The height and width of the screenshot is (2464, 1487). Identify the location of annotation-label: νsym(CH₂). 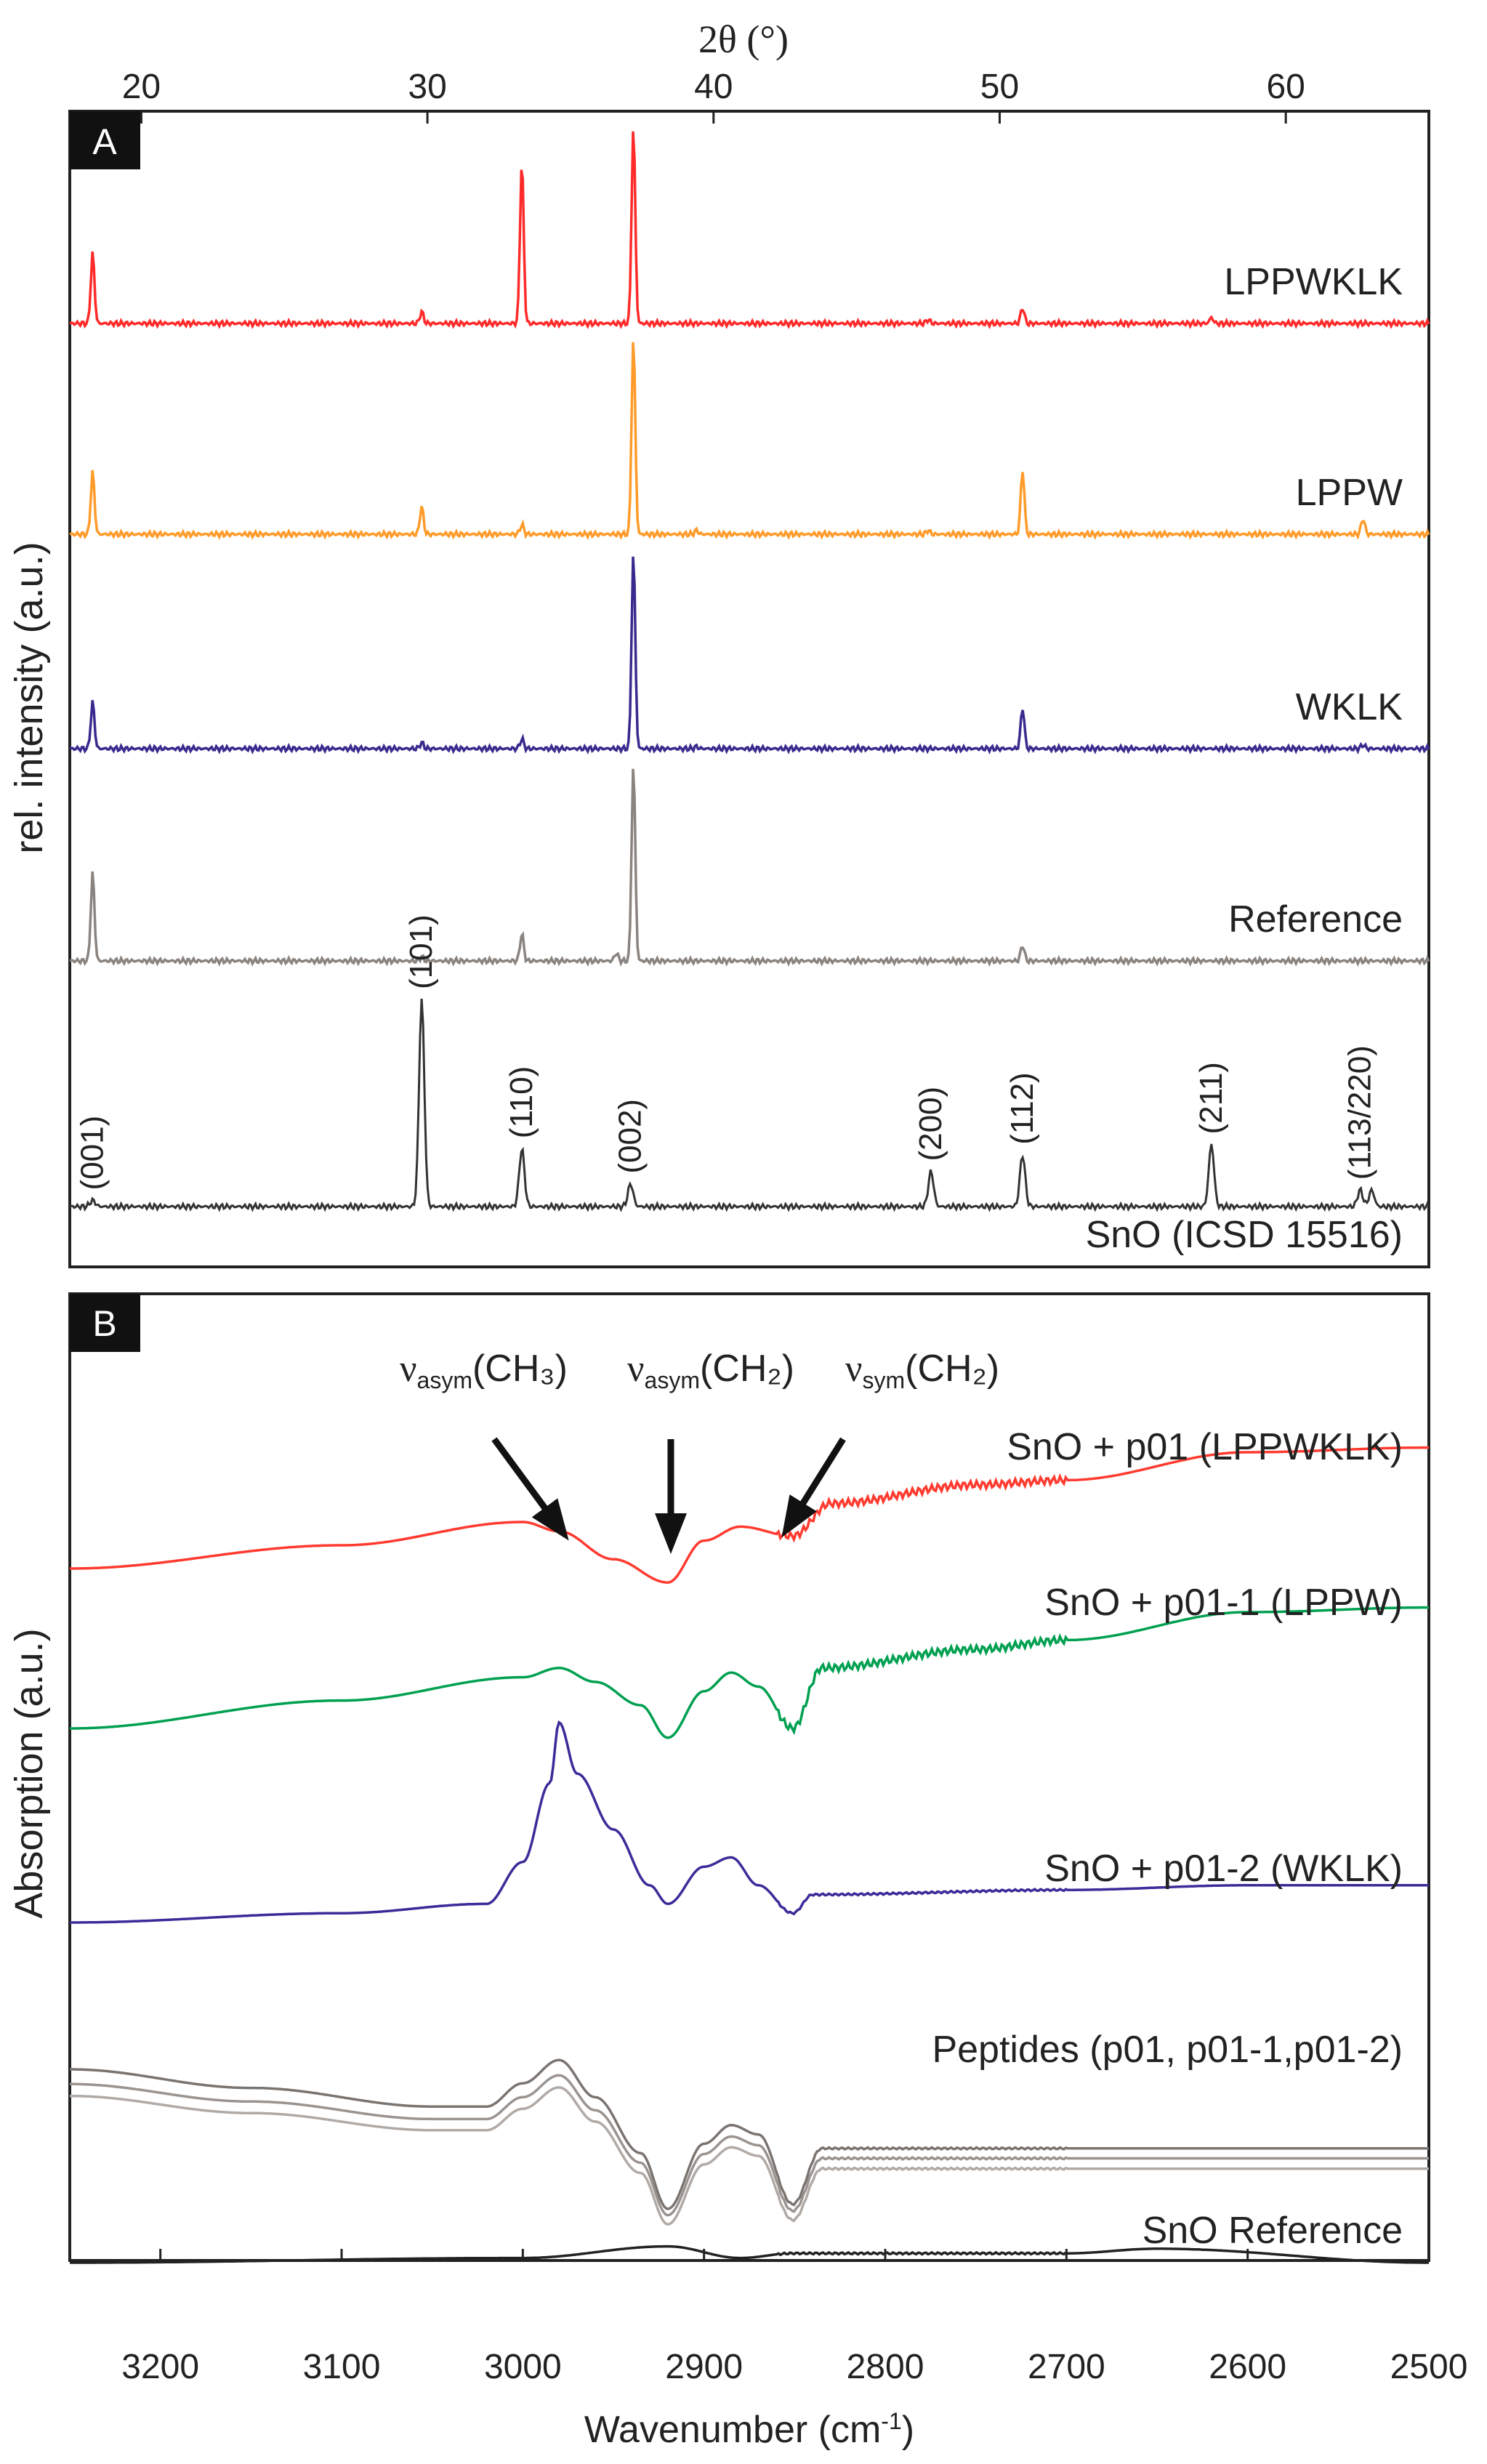
(922, 1370).